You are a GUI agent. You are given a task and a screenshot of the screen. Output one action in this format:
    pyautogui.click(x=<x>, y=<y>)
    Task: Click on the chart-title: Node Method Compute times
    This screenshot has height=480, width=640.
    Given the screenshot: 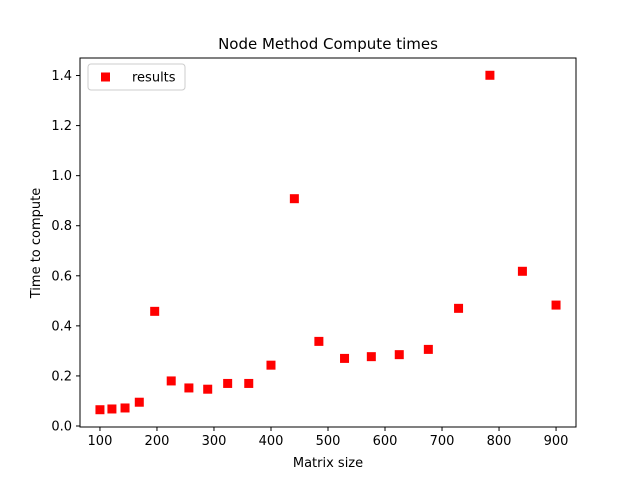 What is the action you would take?
    pyautogui.click(x=328, y=44)
    